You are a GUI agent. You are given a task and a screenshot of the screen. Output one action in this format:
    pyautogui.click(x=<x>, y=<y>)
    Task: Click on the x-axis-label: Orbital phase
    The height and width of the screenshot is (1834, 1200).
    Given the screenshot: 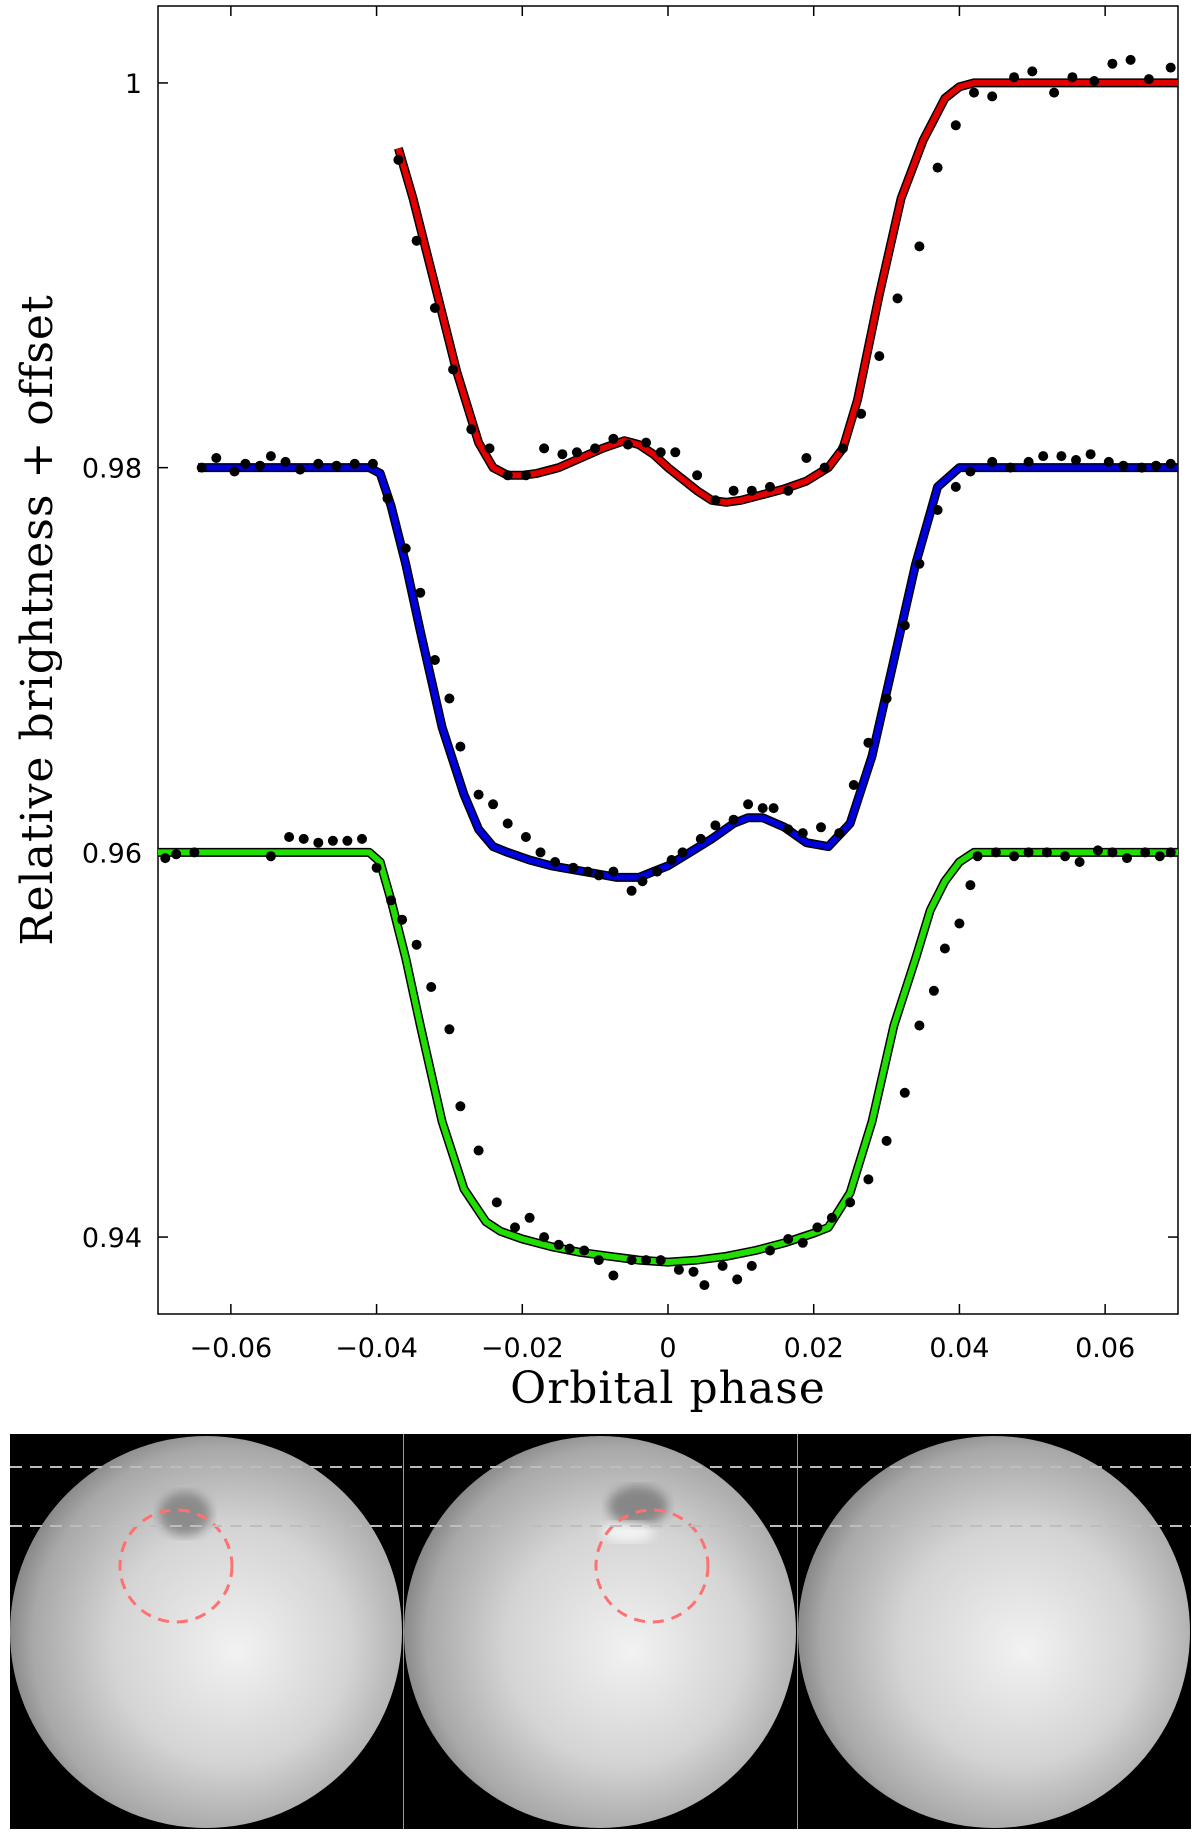 What is the action you would take?
    pyautogui.click(x=668, y=1388)
    